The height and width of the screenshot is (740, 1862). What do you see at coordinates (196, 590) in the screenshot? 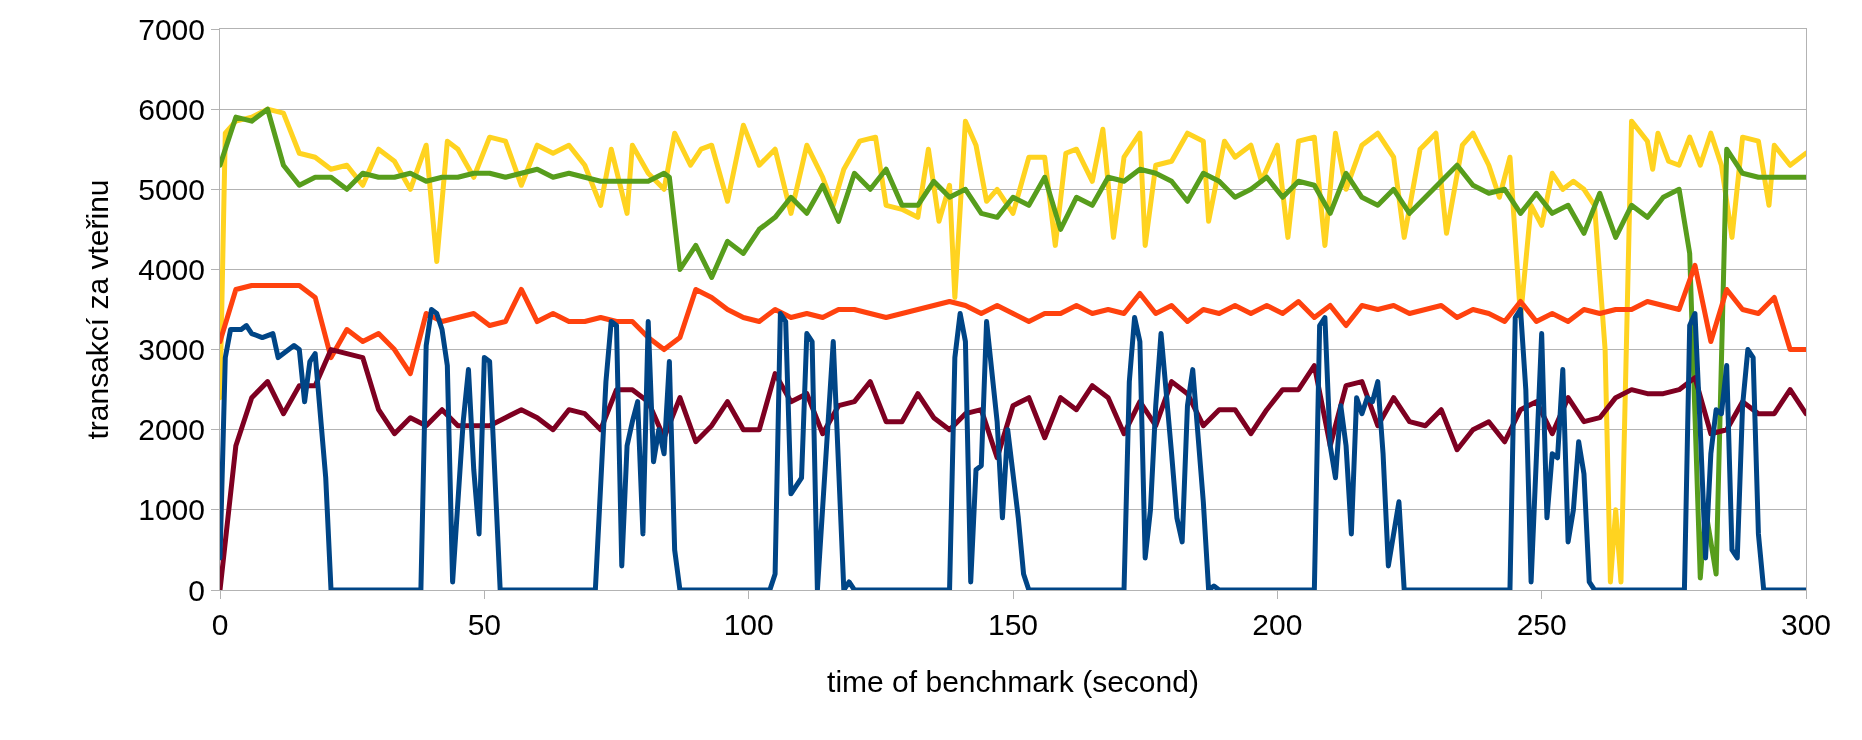
I see `y-tick-label: 0` at bounding box center [196, 590].